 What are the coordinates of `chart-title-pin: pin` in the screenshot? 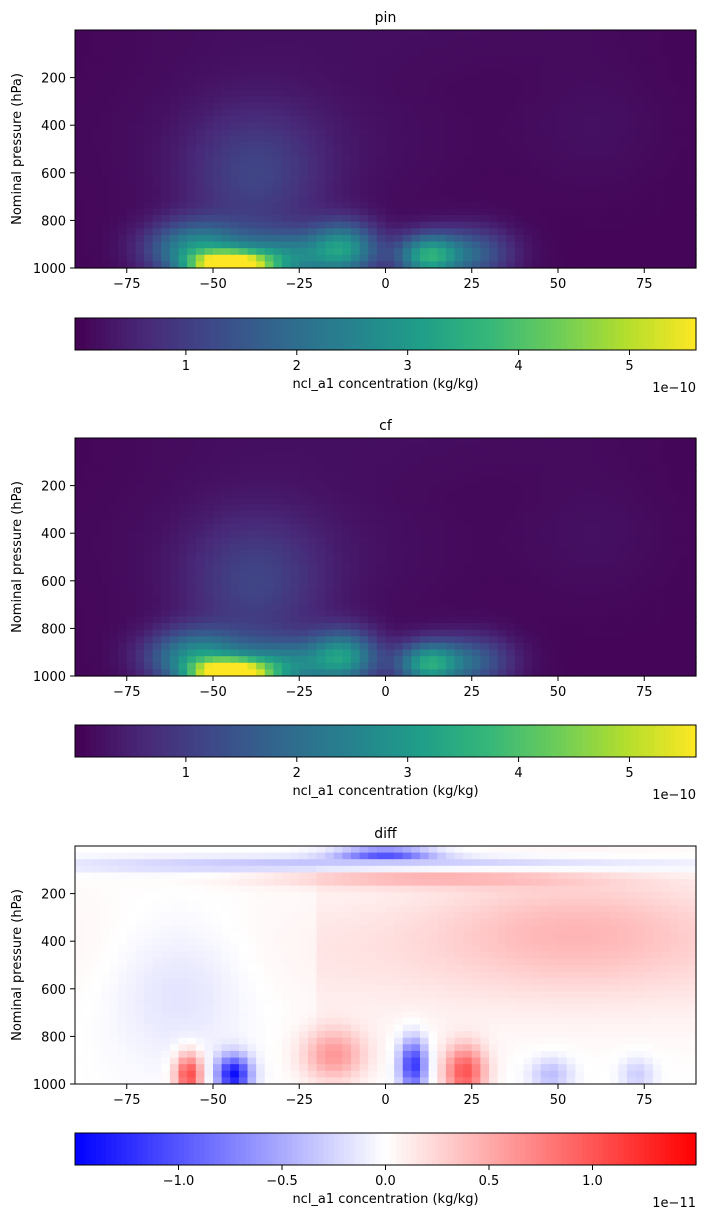 It's located at (386, 18).